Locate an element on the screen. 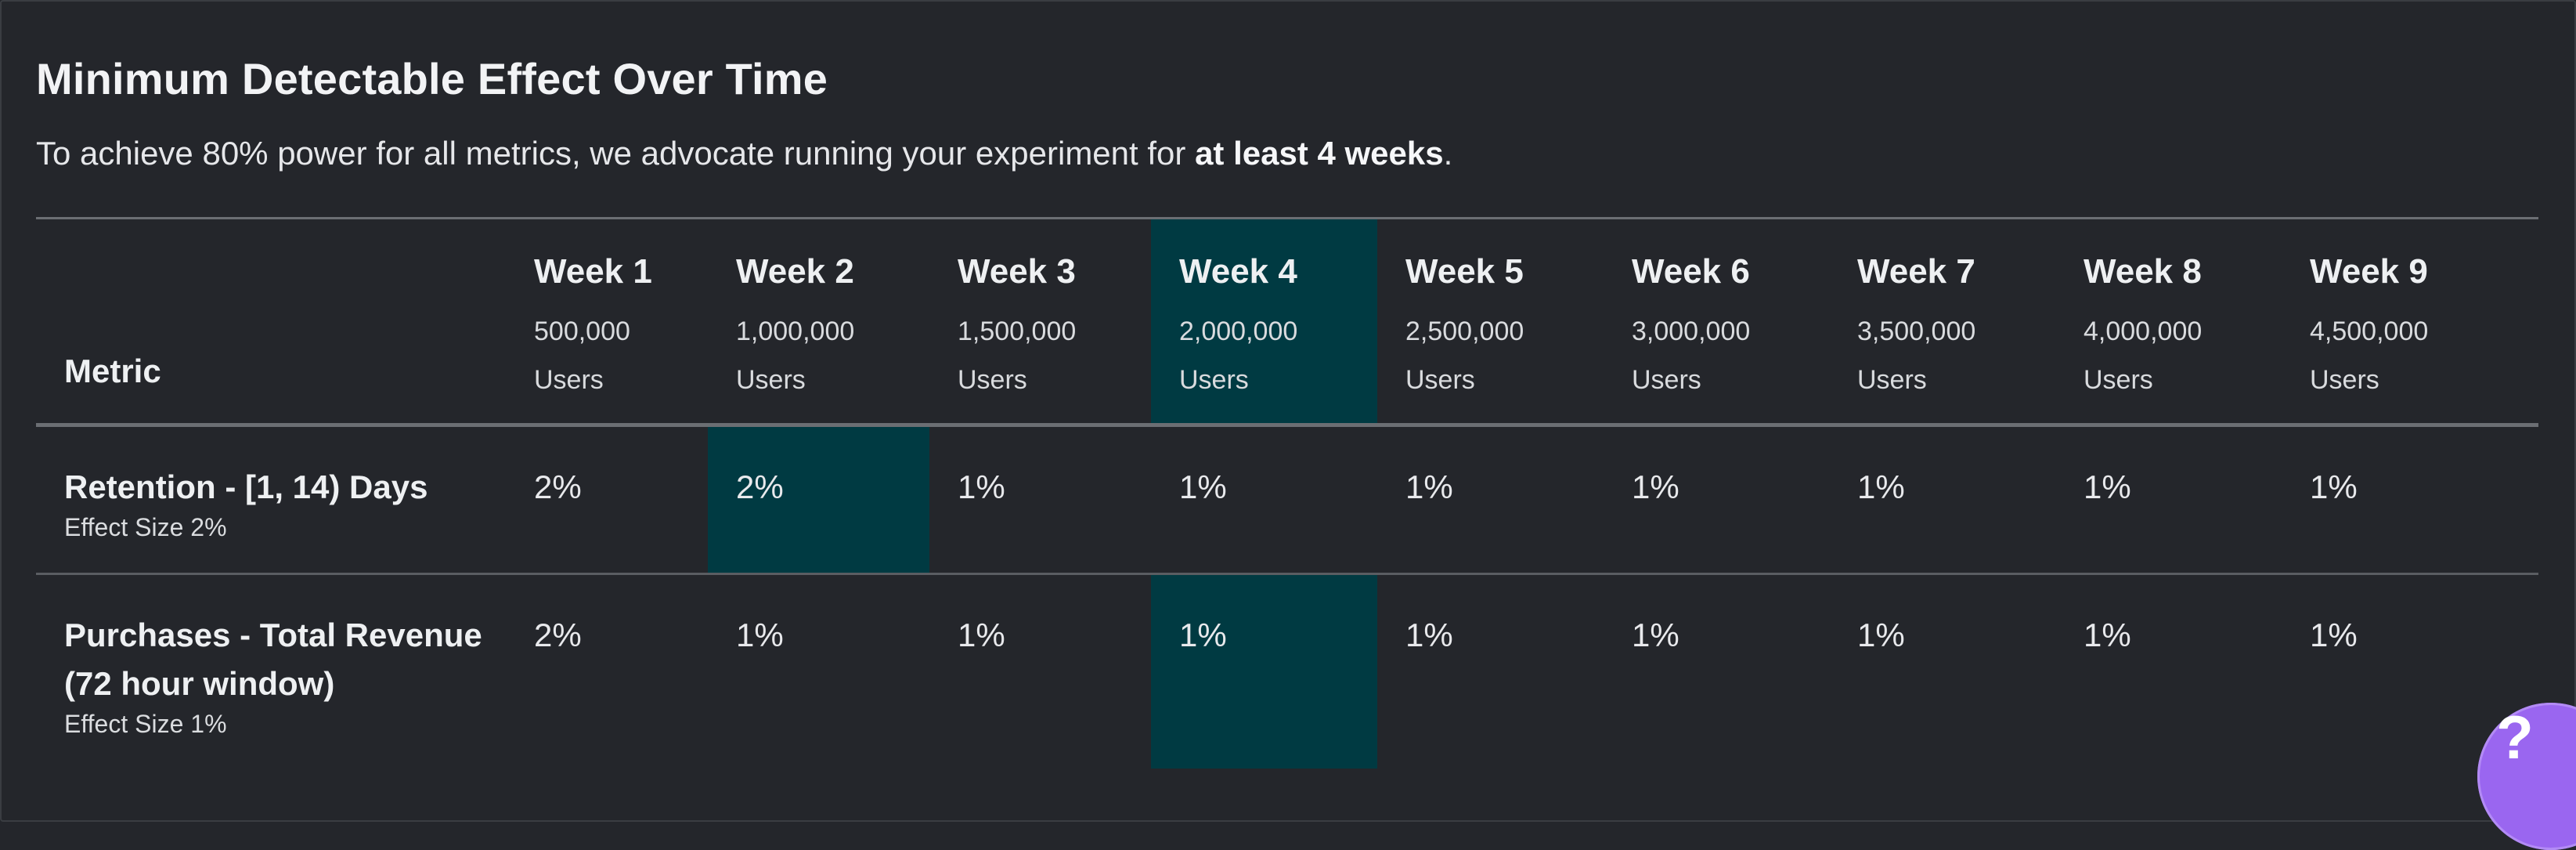 The width and height of the screenshot is (2576, 850). mde-value-cell-highlighted: 1% is located at coordinates (1264, 671).